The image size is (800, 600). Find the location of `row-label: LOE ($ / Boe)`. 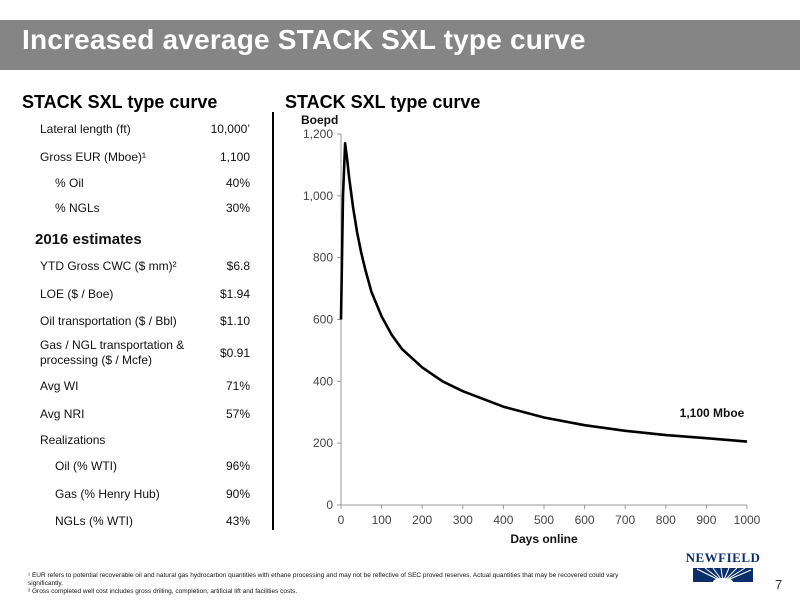

row-label: LOE ($ / Boe) is located at coordinates (77, 294).